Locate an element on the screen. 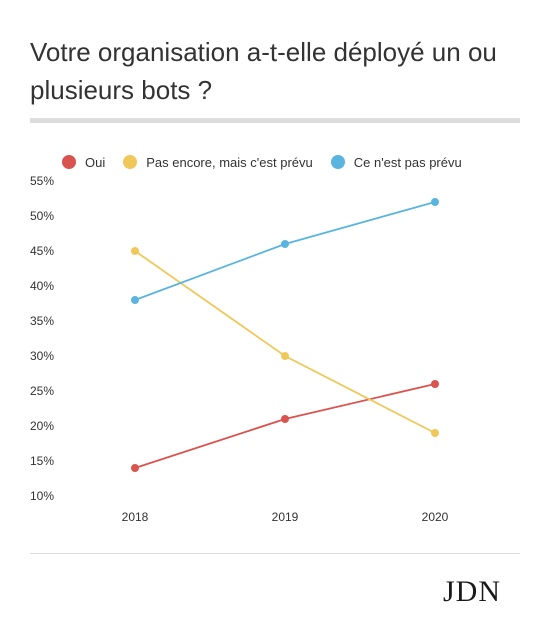 This screenshot has width=550, height=636. y-tick-label: 15% is located at coordinates (42, 461).